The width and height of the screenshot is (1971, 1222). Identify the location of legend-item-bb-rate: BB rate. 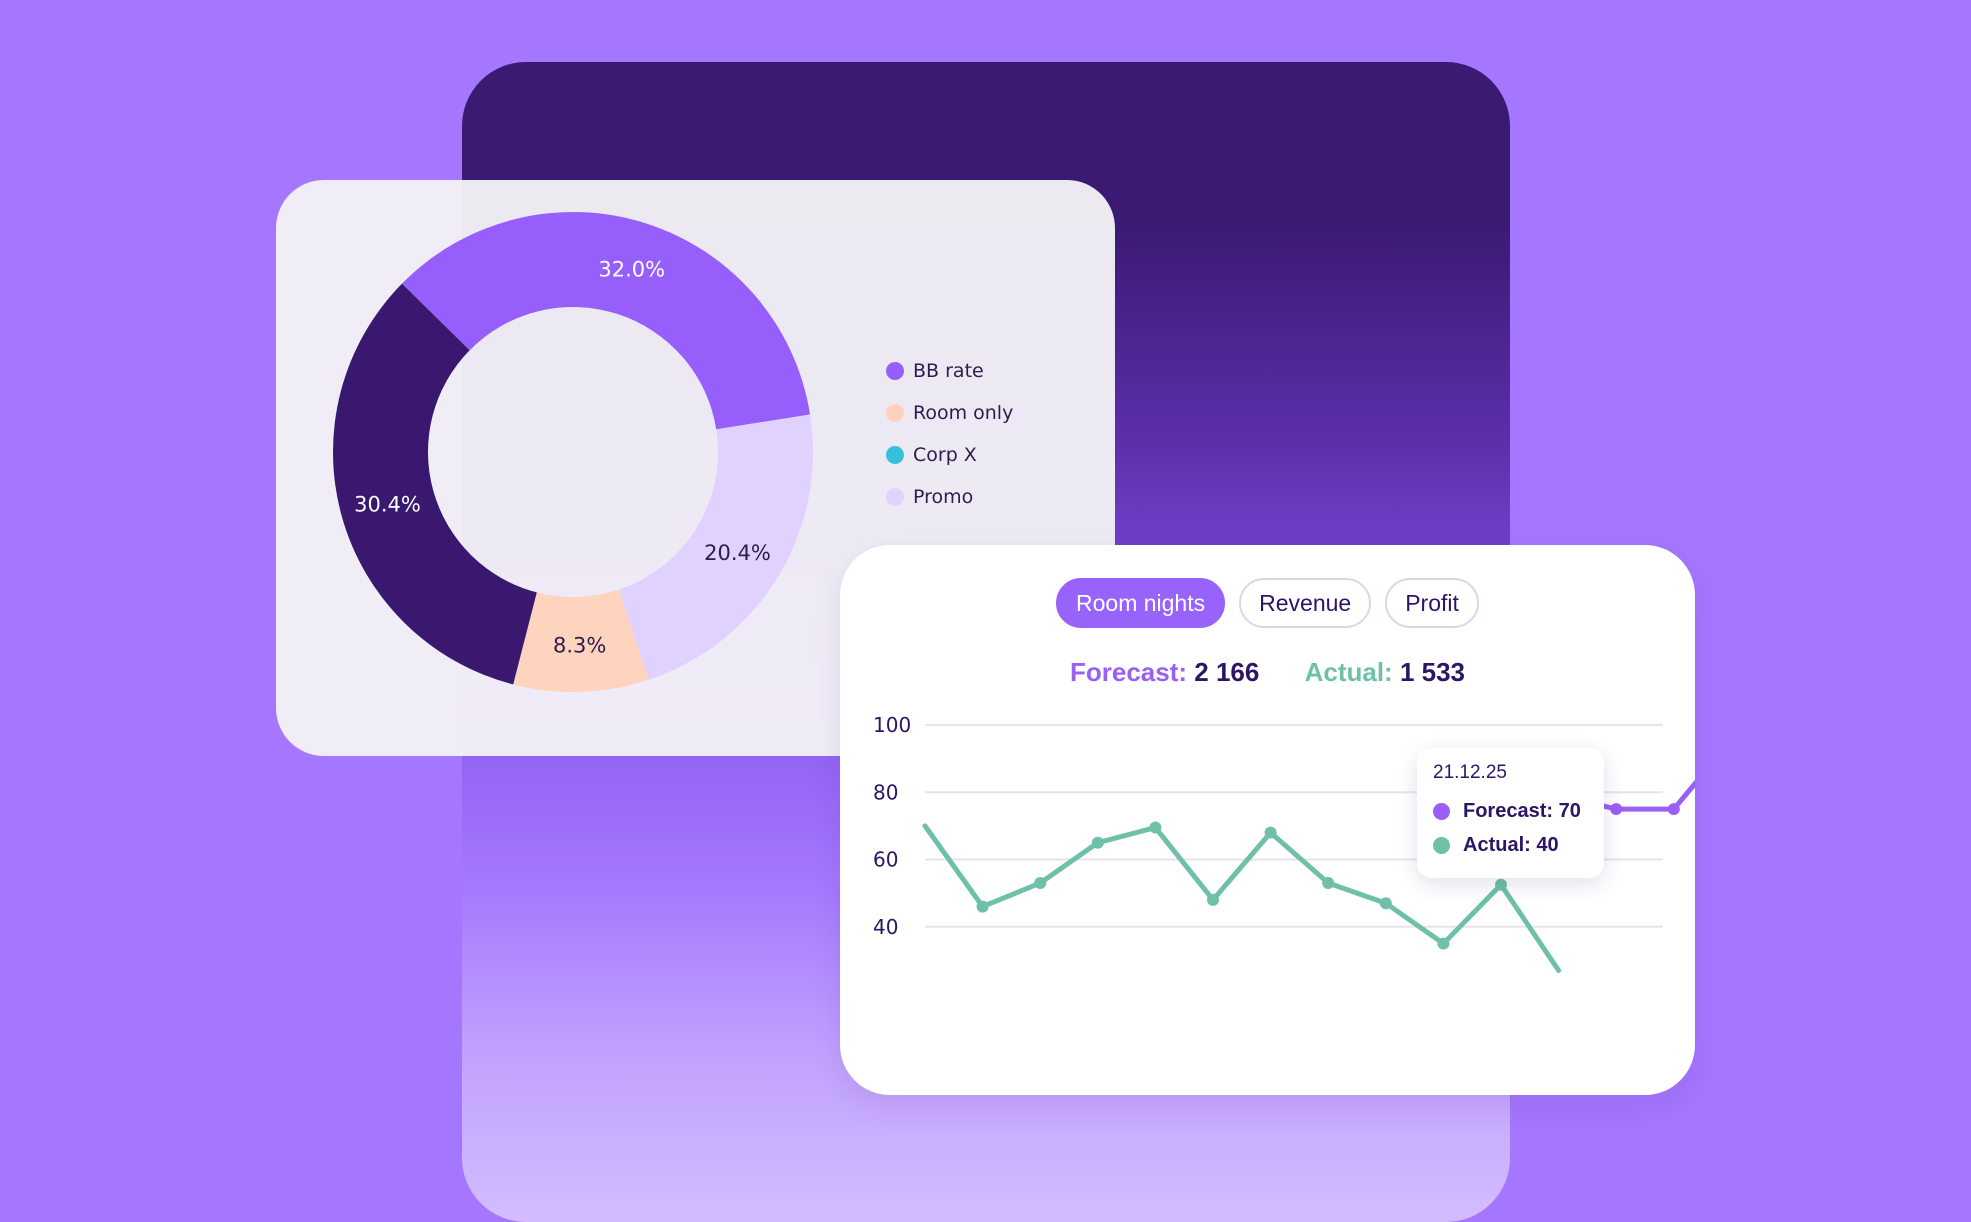
(949, 371).